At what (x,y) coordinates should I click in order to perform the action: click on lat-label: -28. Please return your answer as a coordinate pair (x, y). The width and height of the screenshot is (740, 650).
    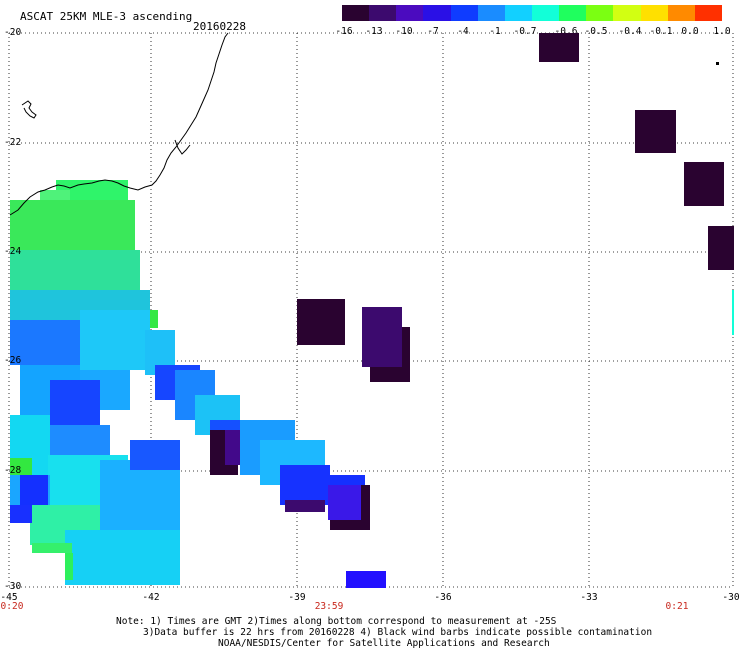
    Looking at the image, I should click on (13, 470).